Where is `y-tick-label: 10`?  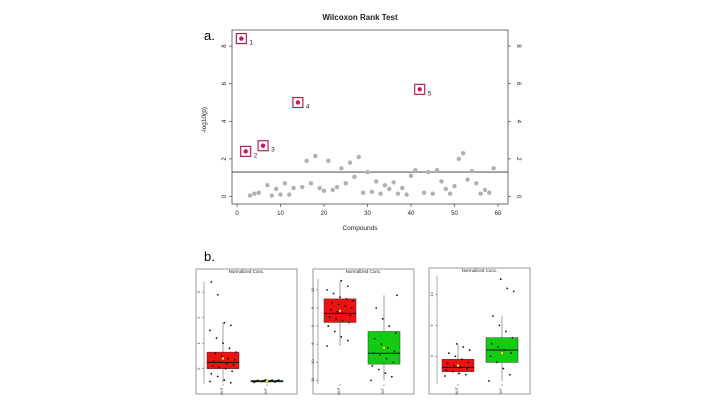
y-tick-label: 10 is located at coordinates (312, 289).